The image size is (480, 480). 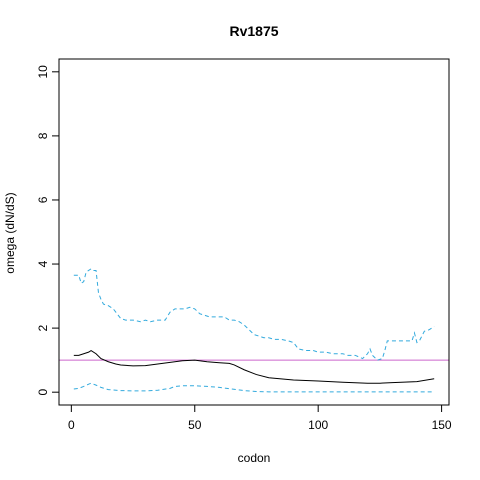 I want to click on y-axis-label: omega (dN/dS), so click(x=10, y=232).